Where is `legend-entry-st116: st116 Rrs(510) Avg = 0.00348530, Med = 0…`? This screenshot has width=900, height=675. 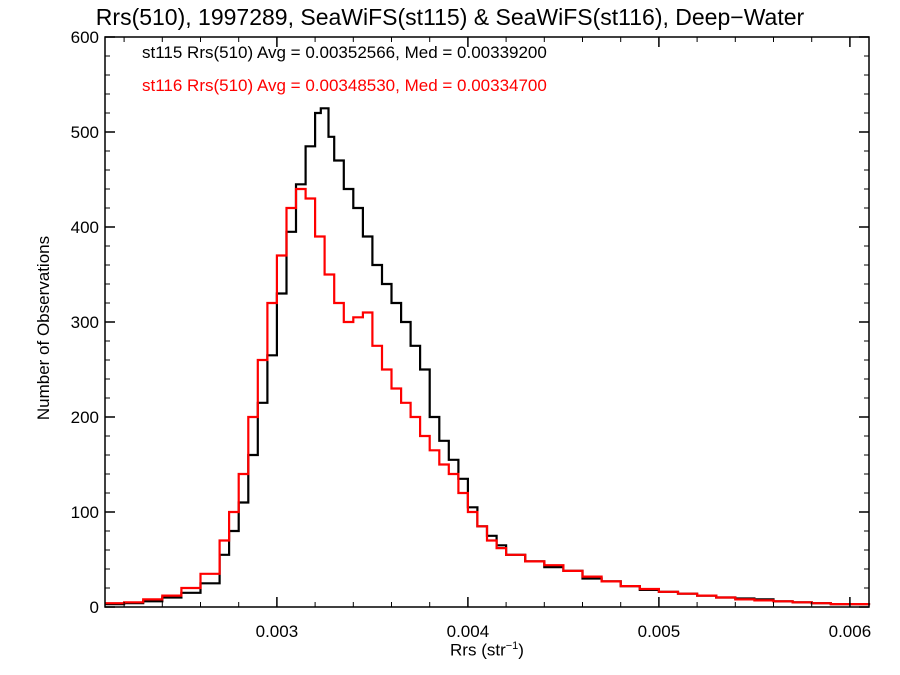 legend-entry-st116: st116 Rrs(510) Avg = 0.00348530, Med = 0… is located at coordinates (344, 85).